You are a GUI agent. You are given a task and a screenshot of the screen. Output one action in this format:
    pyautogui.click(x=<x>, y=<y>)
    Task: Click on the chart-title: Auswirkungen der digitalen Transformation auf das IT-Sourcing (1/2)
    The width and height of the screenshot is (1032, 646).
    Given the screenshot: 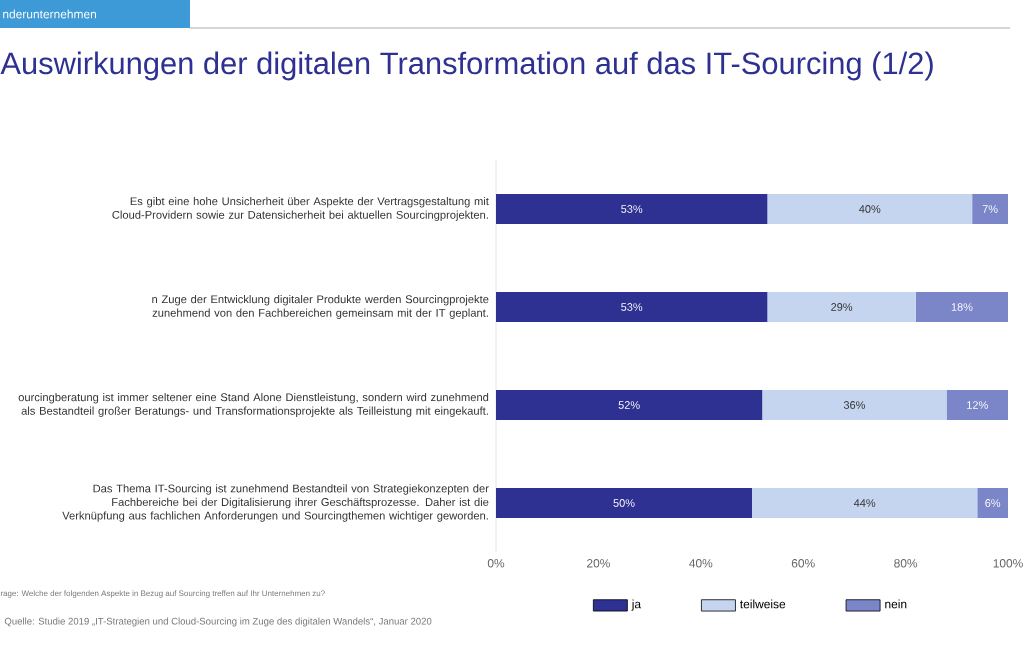 What is the action you would take?
    pyautogui.click(x=466, y=66)
    